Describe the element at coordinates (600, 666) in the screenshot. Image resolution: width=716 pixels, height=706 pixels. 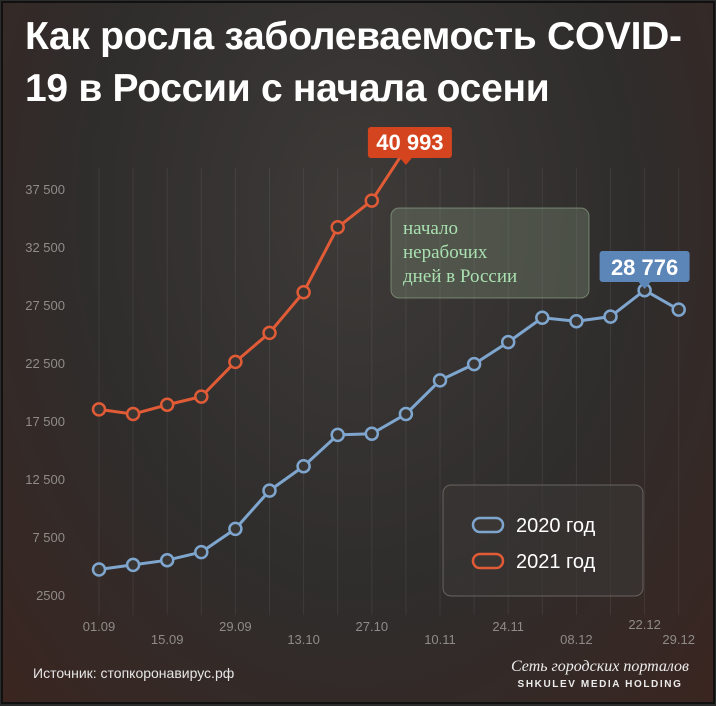
I see `brand-network-text: Сеть городских порталов` at that location.